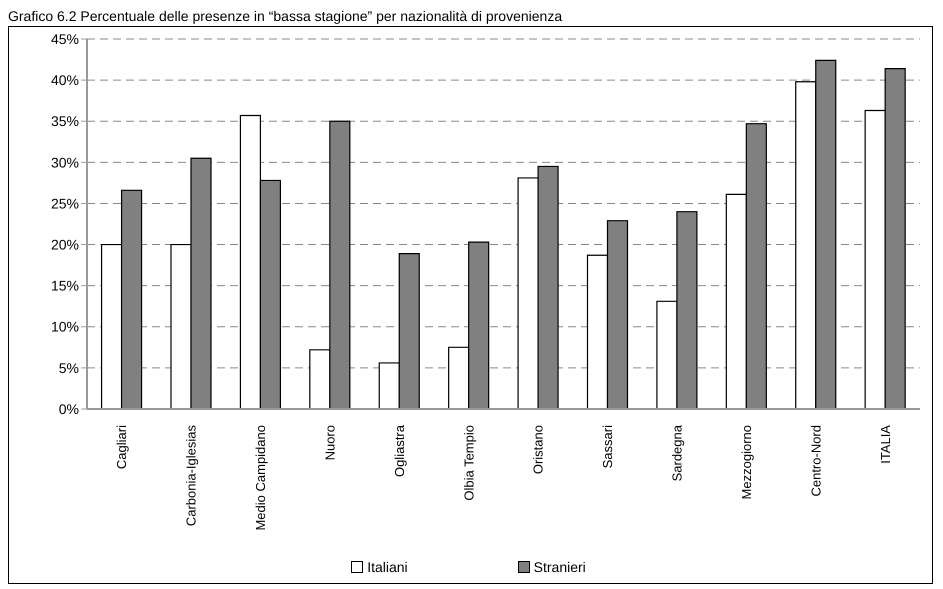 This screenshot has width=943, height=589. What do you see at coordinates (64, 162) in the screenshot?
I see `y-tick-label: 30%` at bounding box center [64, 162].